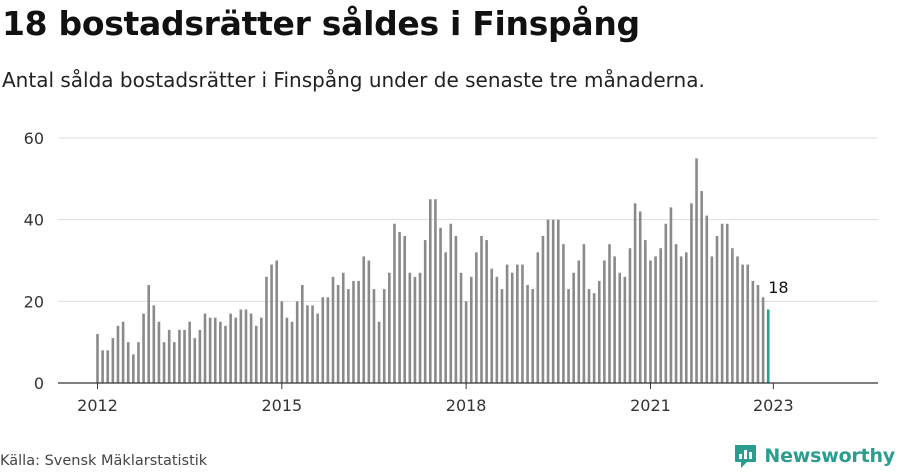 Image resolution: width=900 pixels, height=474 pixels. I want to click on y-tick-label: 20, so click(34, 301).